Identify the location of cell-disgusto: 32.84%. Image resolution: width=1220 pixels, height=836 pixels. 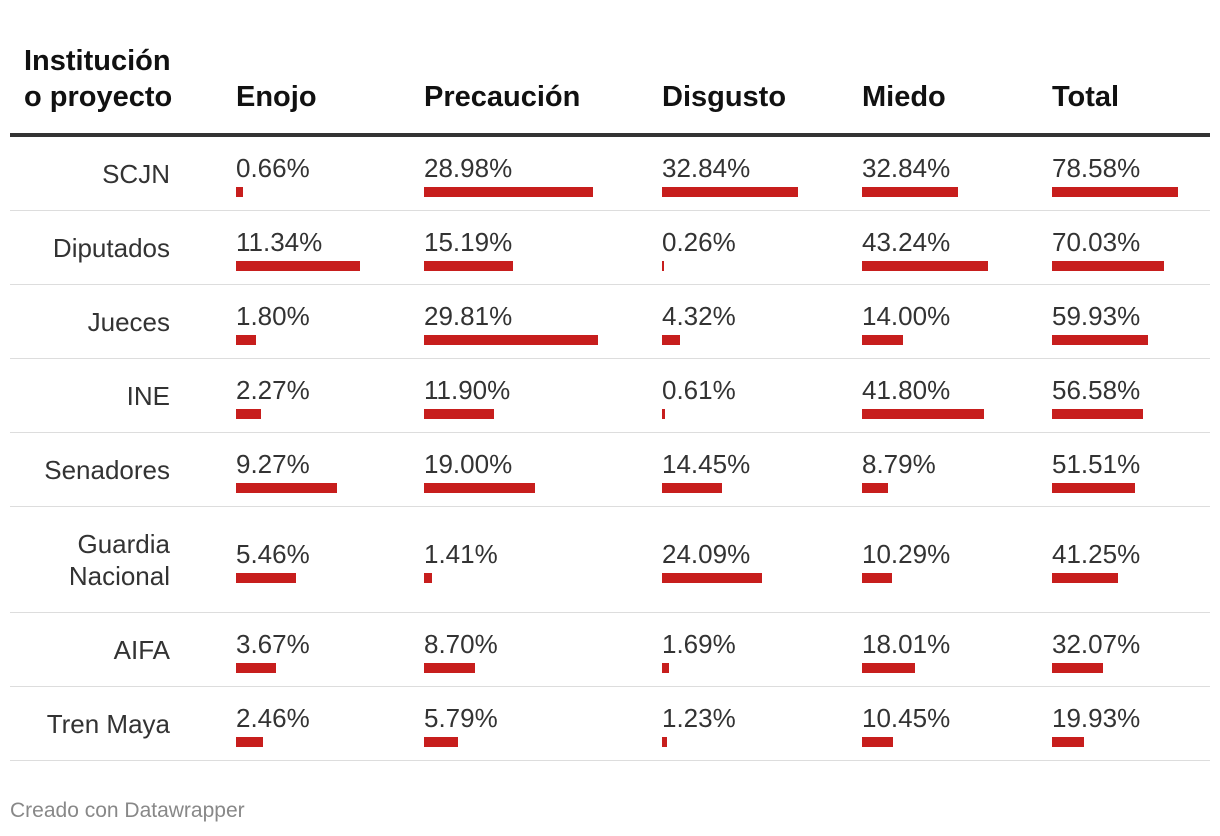
(730, 175).